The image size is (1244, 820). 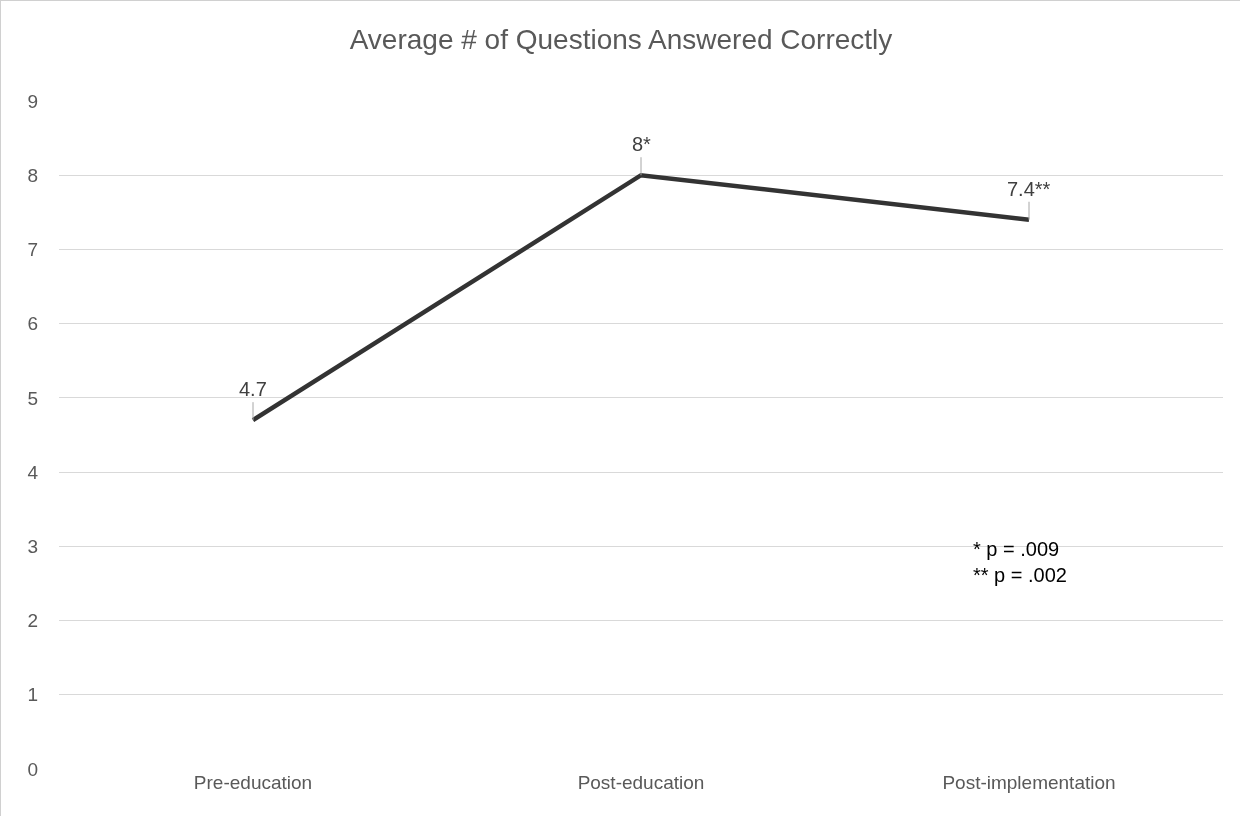 What do you see at coordinates (33, 472) in the screenshot?
I see `y-tick-label: 4` at bounding box center [33, 472].